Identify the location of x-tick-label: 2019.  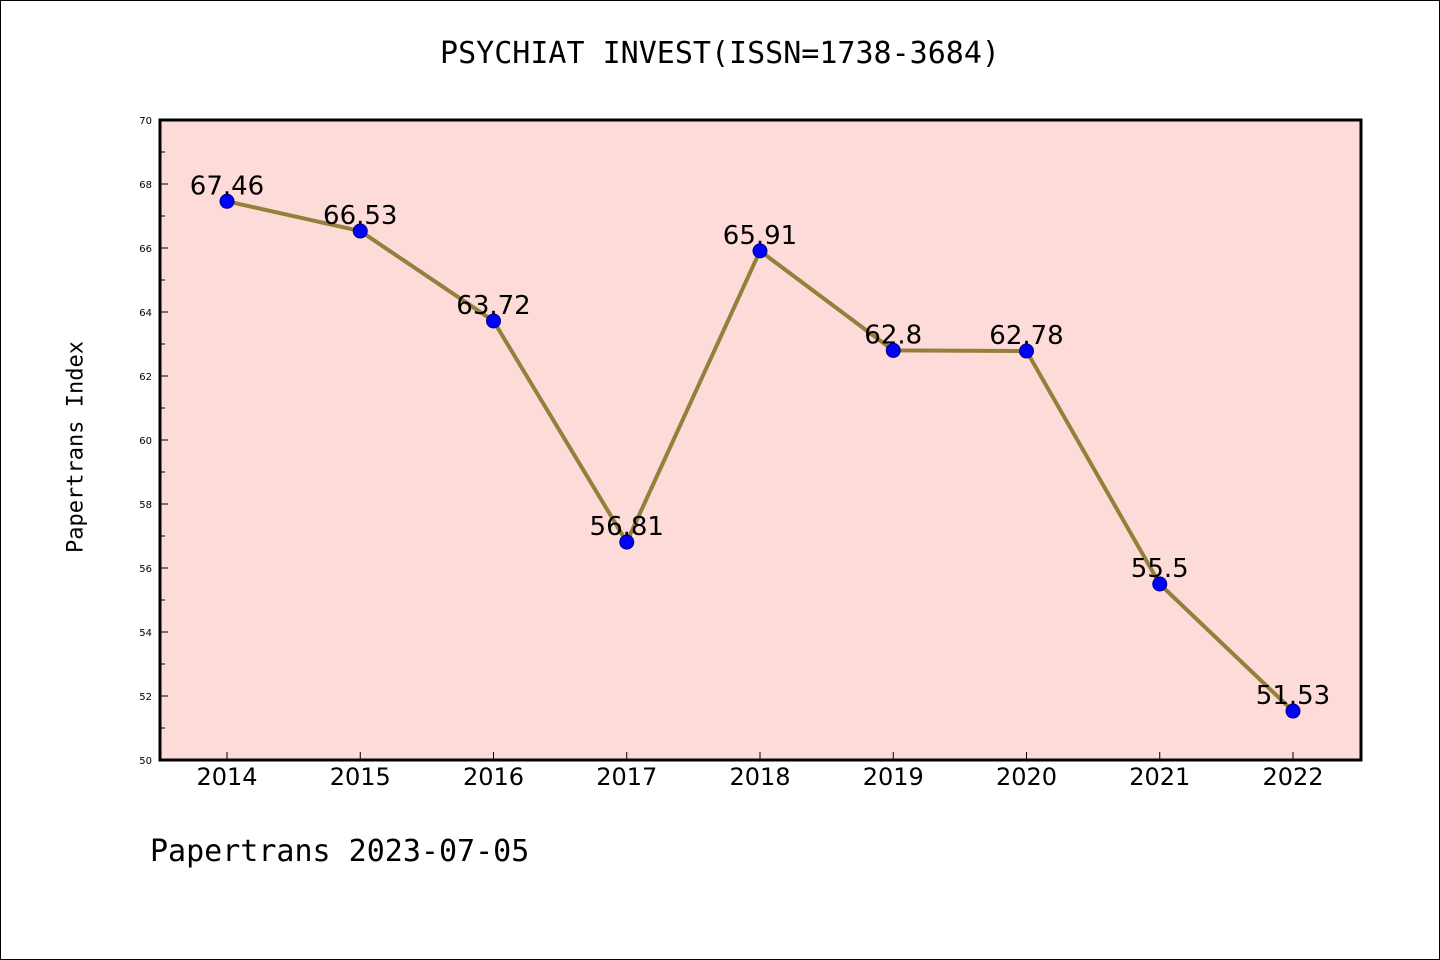
(893, 777).